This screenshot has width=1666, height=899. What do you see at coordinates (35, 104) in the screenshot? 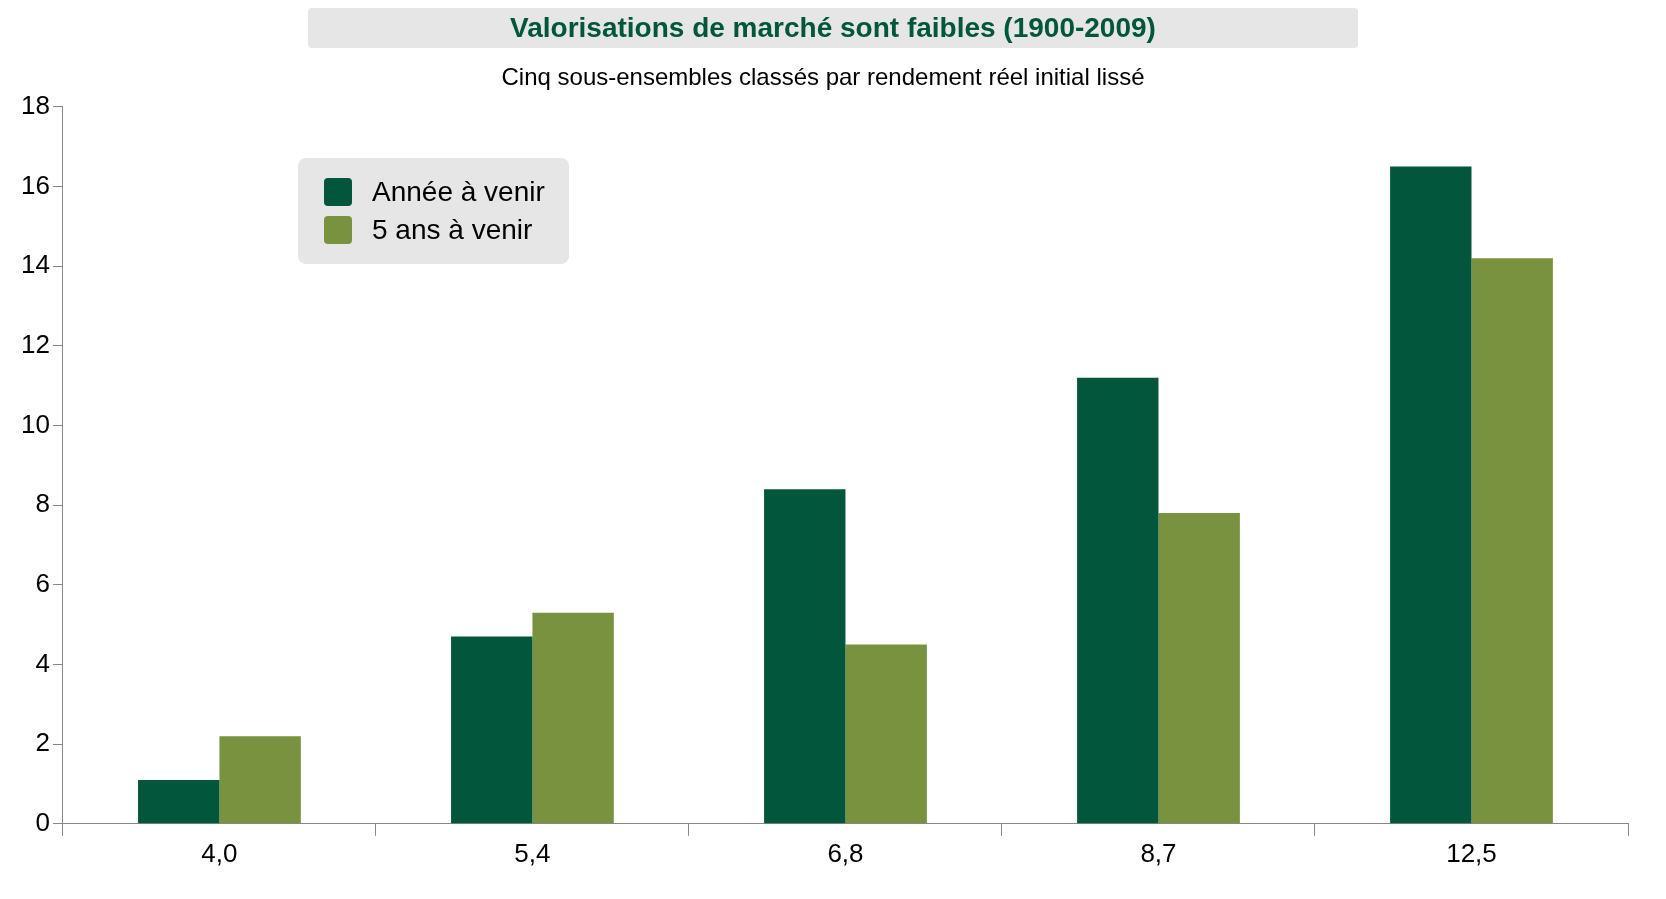
I see `y-tick-label: 18` at bounding box center [35, 104].